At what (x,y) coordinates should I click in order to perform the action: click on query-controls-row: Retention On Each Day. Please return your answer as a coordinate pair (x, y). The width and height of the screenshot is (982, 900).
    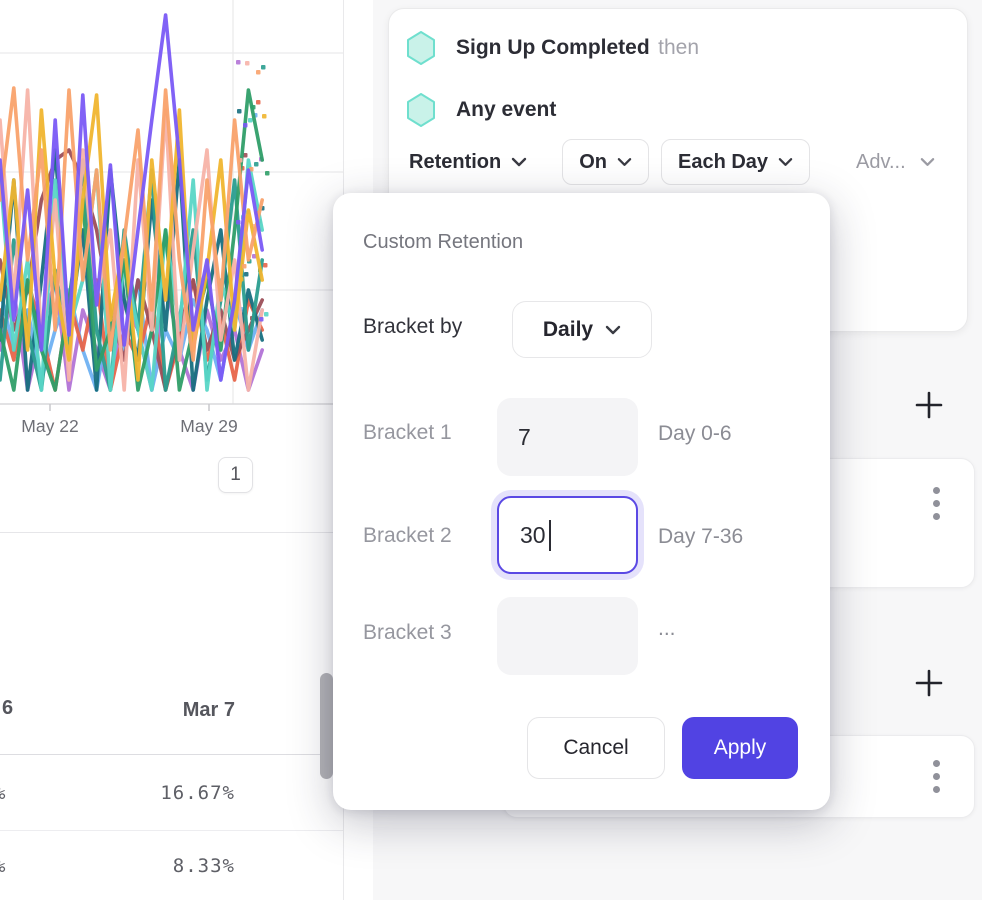
    Looking at the image, I should click on (667, 162).